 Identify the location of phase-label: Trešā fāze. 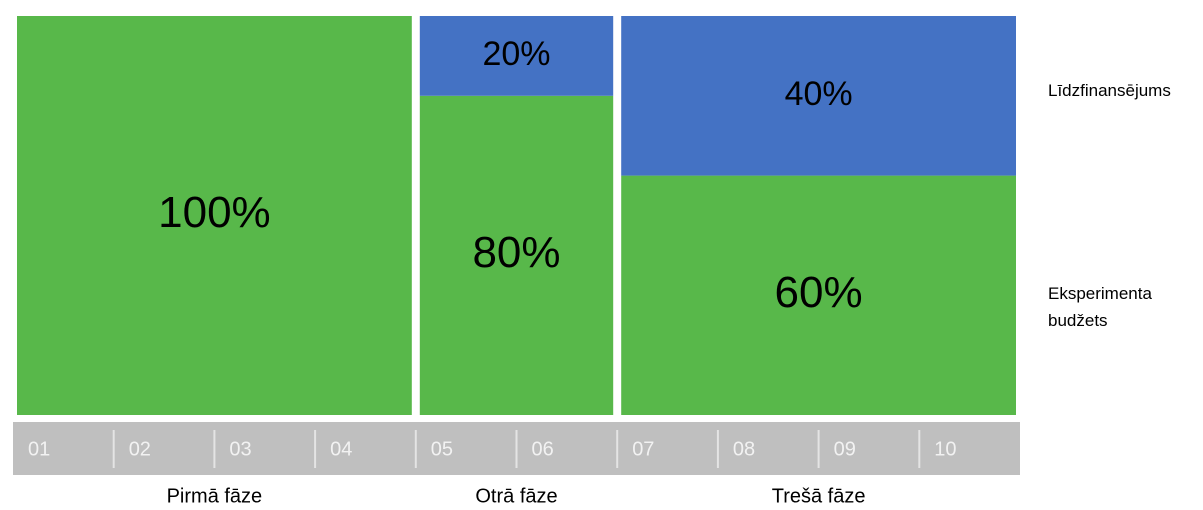
(819, 496).